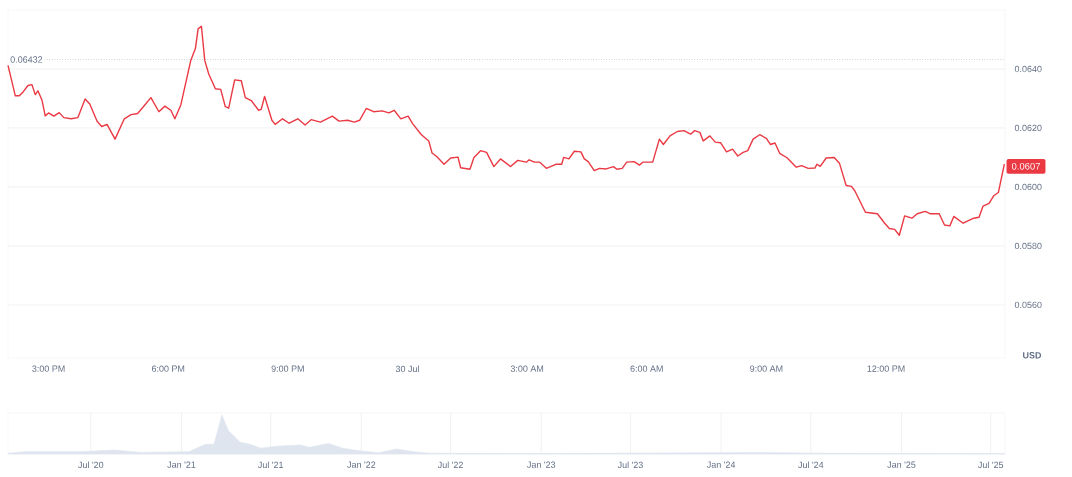 Image resolution: width=1072 pixels, height=477 pixels. What do you see at coordinates (407, 369) in the screenshot?
I see `x-tick-label: 30 Jul` at bounding box center [407, 369].